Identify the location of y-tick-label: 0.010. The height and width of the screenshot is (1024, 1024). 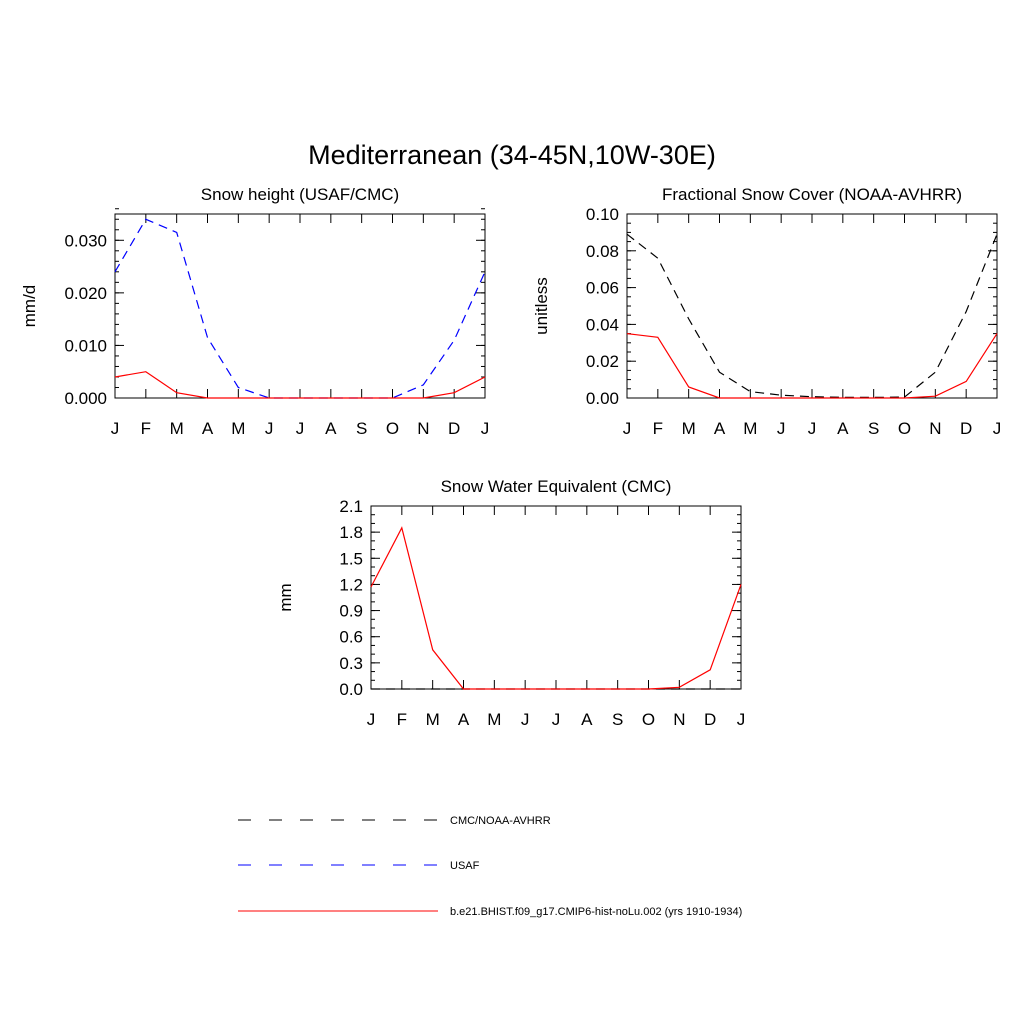
(85, 345).